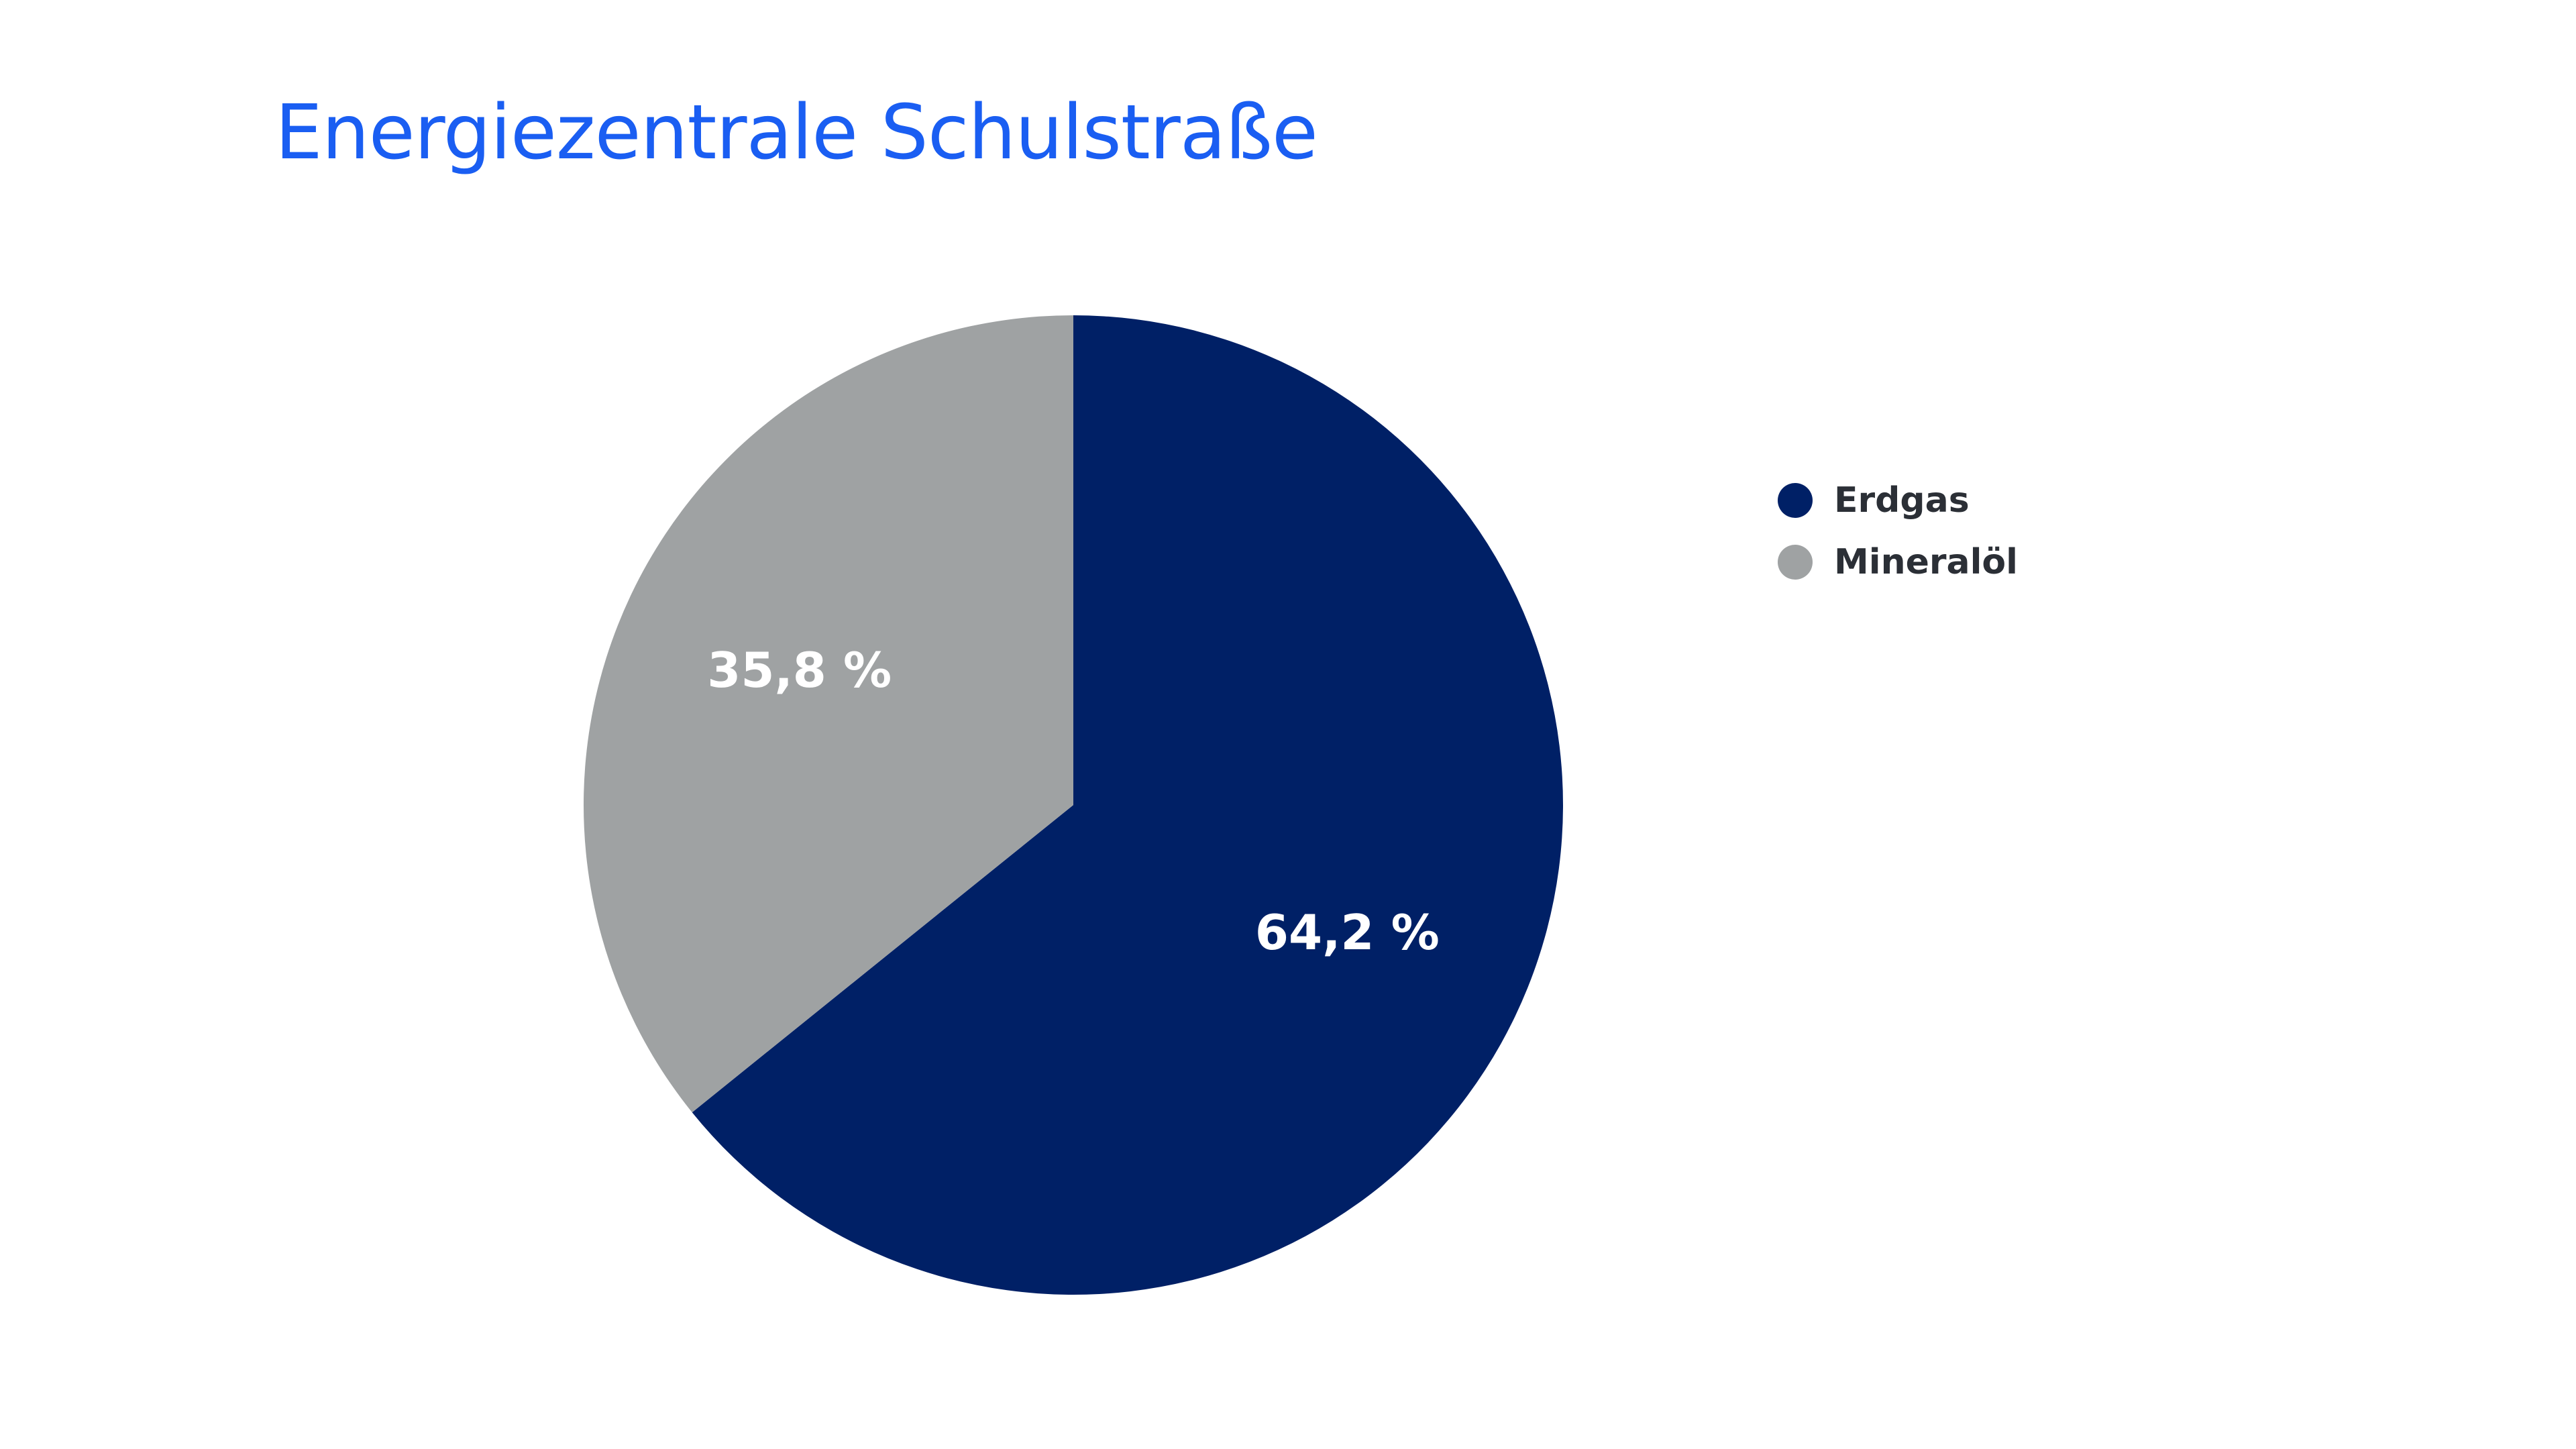 This screenshot has height=1449, width=2576. I want to click on legend-item: Erdgas, so click(1898, 500).